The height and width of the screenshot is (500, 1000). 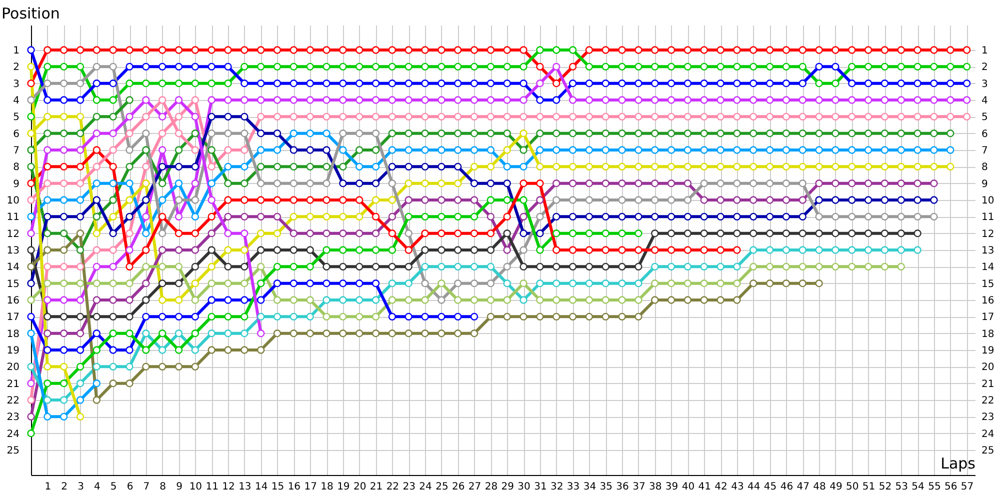 What do you see at coordinates (985, 168) in the screenshot?
I see `y2-tick-label: 8` at bounding box center [985, 168].